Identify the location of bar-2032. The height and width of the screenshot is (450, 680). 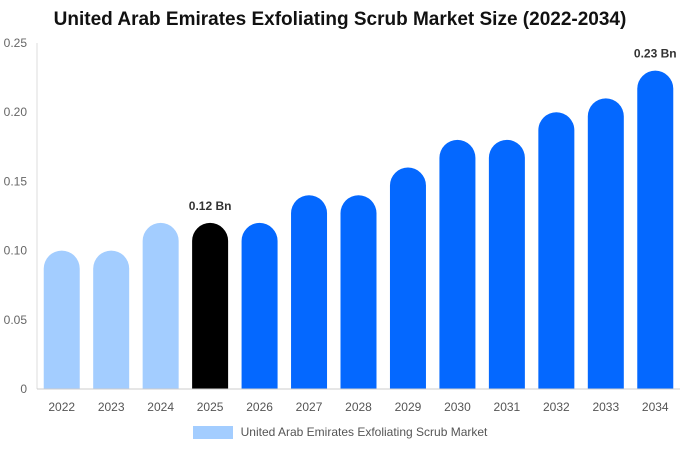
(556, 250).